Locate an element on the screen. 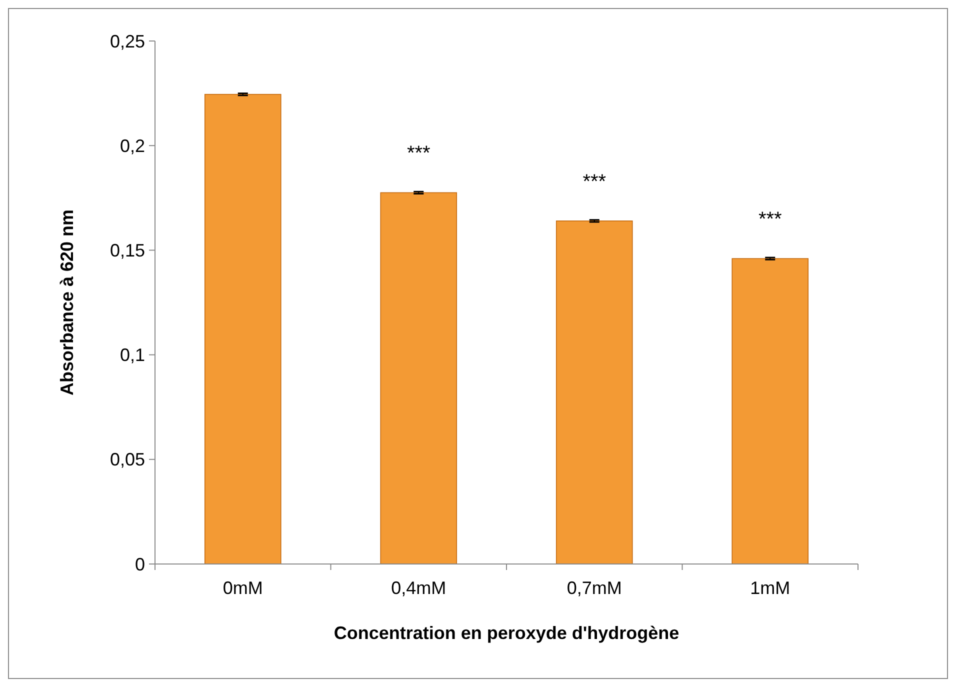 The width and height of the screenshot is (957, 687). y-tick-label: 0 is located at coordinates (139, 564).